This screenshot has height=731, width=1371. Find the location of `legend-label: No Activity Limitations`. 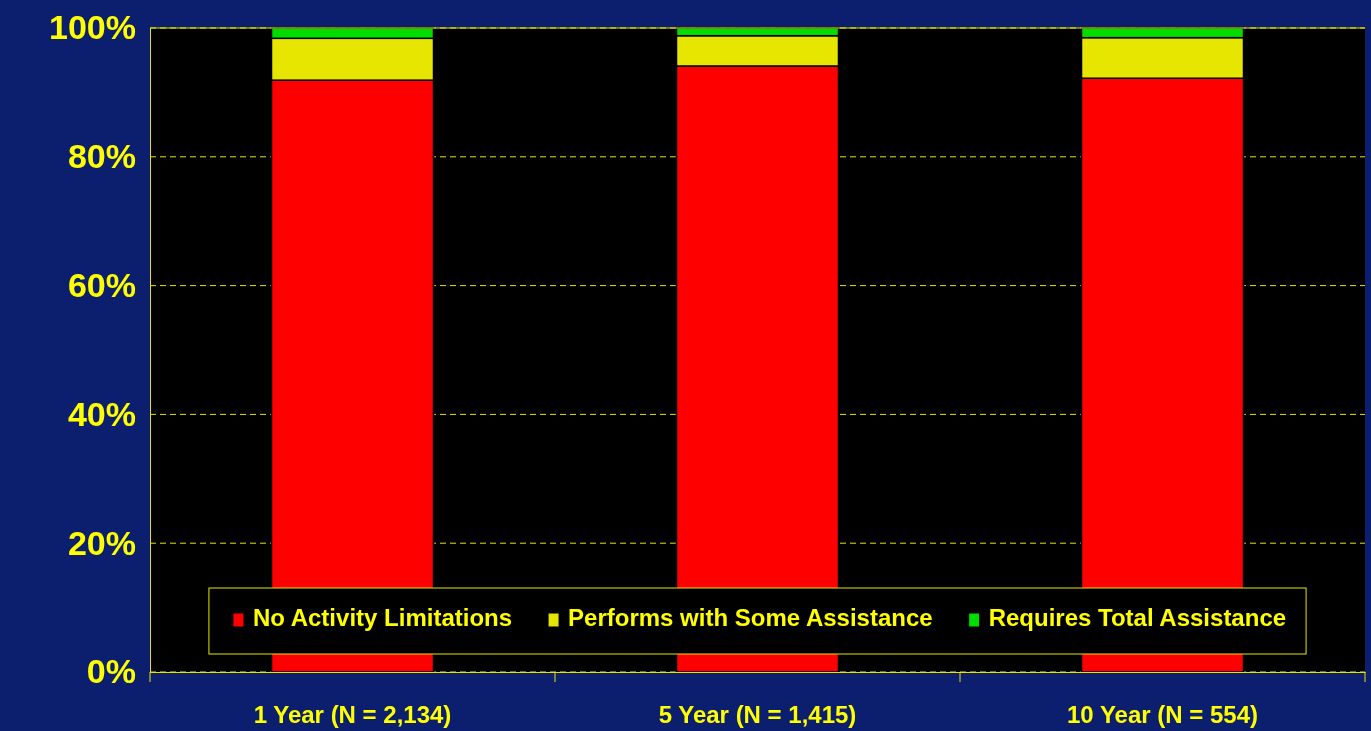

legend-label: No Activity Limitations is located at coordinates (382, 617).